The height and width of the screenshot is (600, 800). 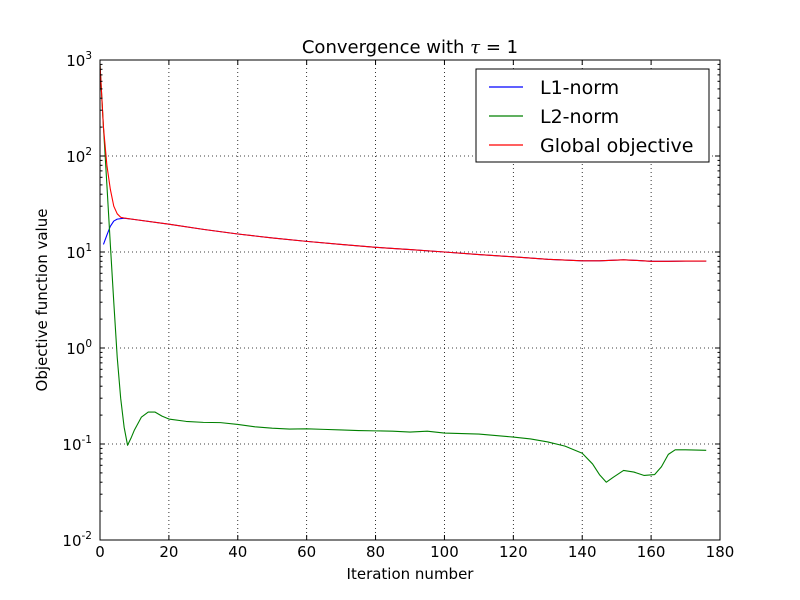 What do you see at coordinates (720, 552) in the screenshot?
I see `x-tick-label: 180` at bounding box center [720, 552].